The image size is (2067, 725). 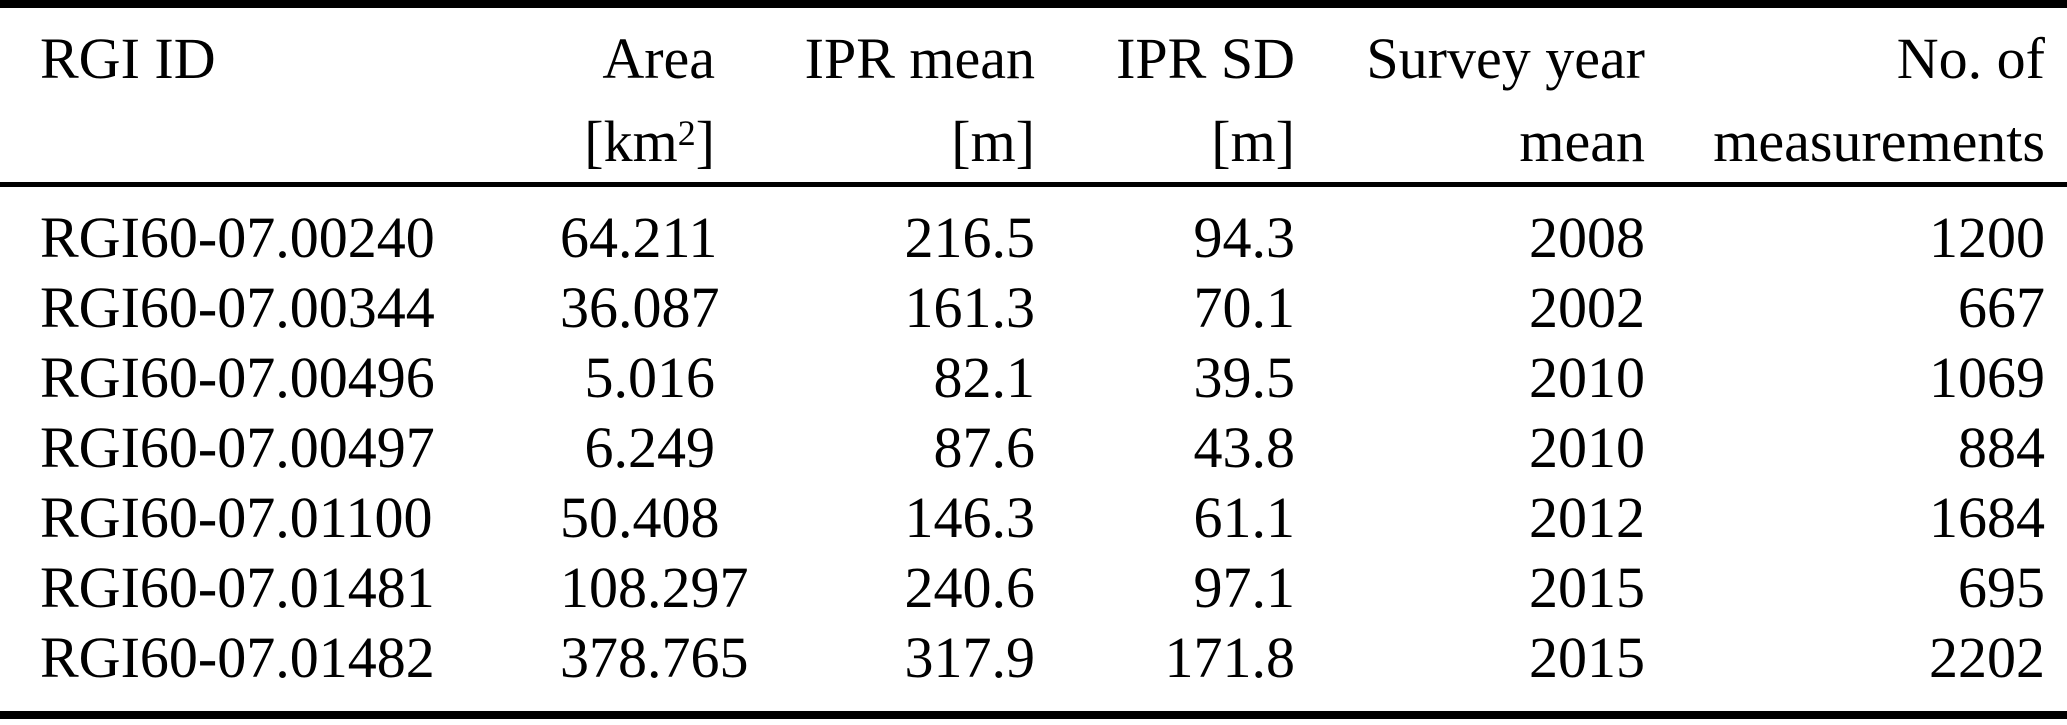 I want to click on table-cell-area: 64.211, so click(x=639, y=237).